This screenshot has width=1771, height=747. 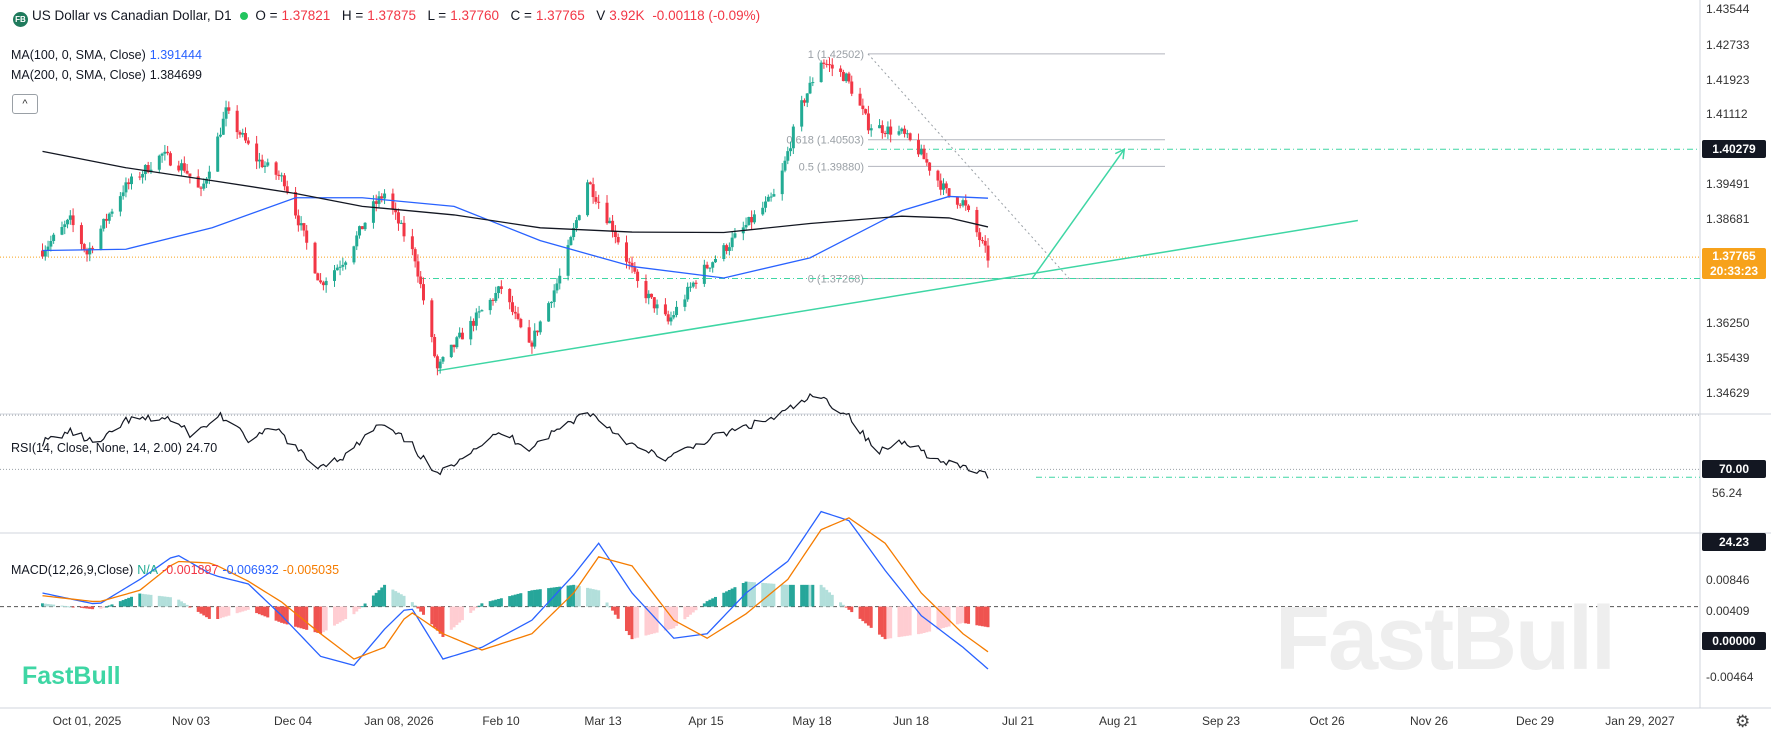 I want to click on high-value: 1.37875, so click(x=392, y=15).